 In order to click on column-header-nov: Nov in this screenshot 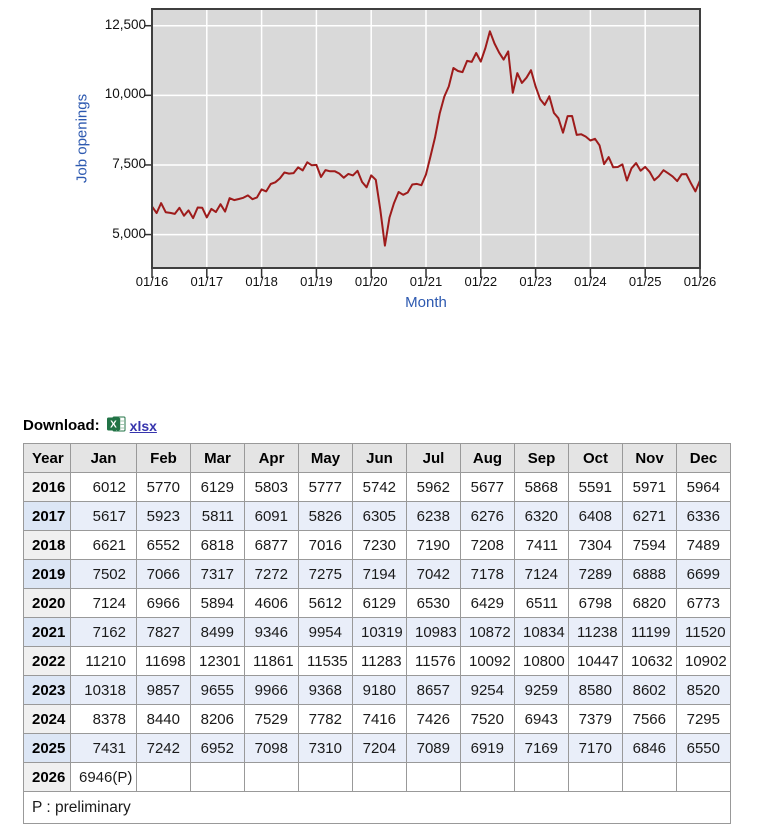, I will do `click(649, 458)`.